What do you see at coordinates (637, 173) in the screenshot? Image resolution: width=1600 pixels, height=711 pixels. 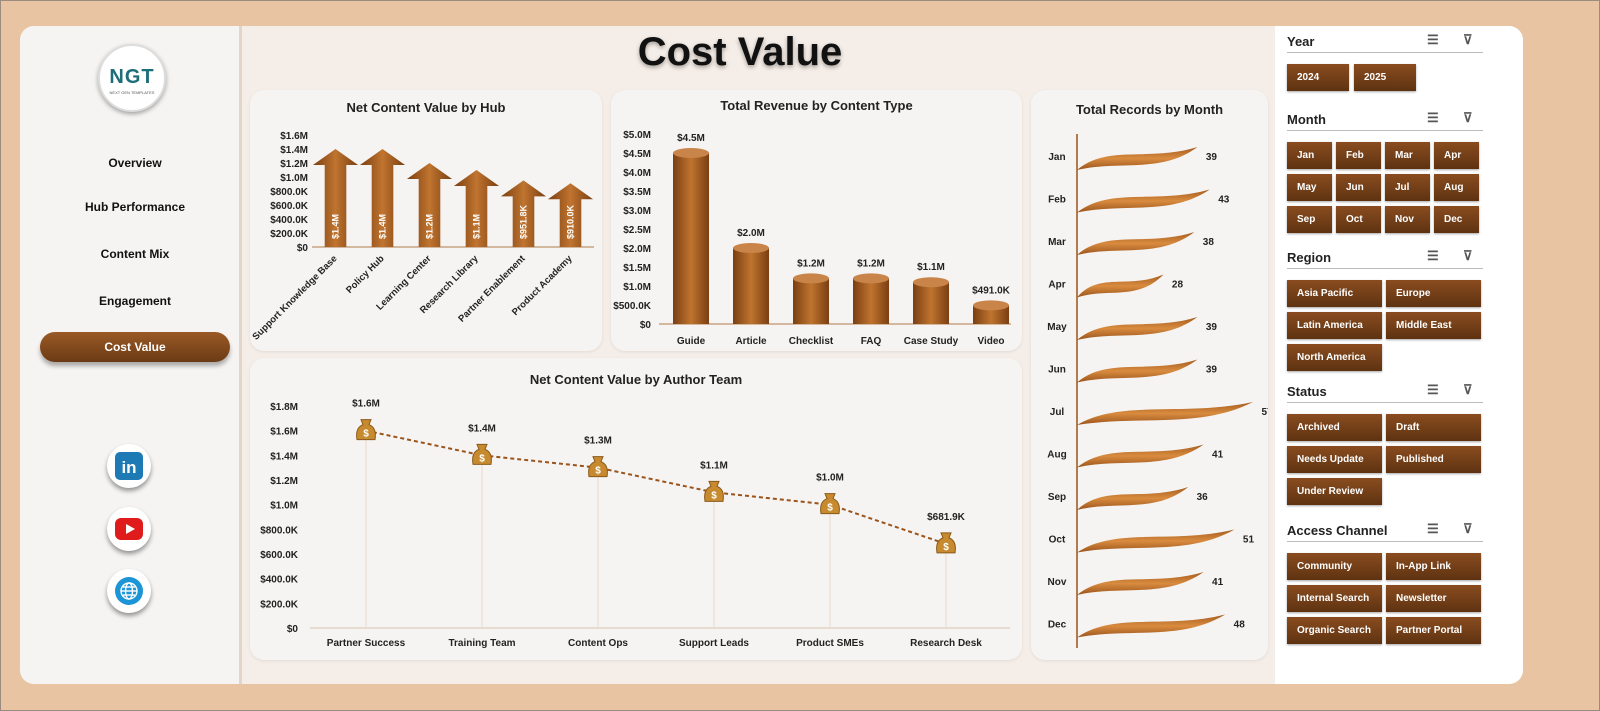 I see `y-tick-label: $4.0M` at bounding box center [637, 173].